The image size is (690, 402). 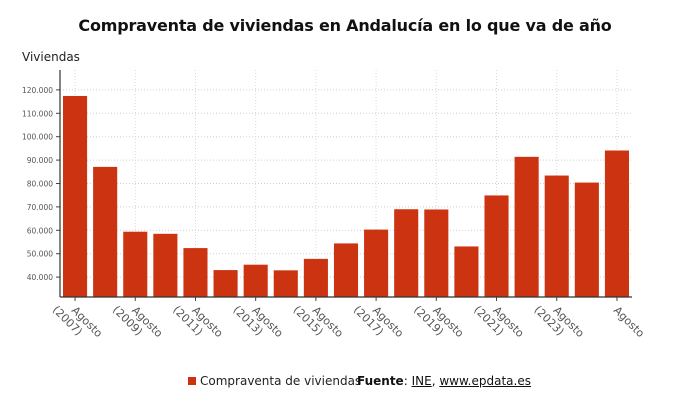 I want to click on source-label: Fuente, so click(x=380, y=381).